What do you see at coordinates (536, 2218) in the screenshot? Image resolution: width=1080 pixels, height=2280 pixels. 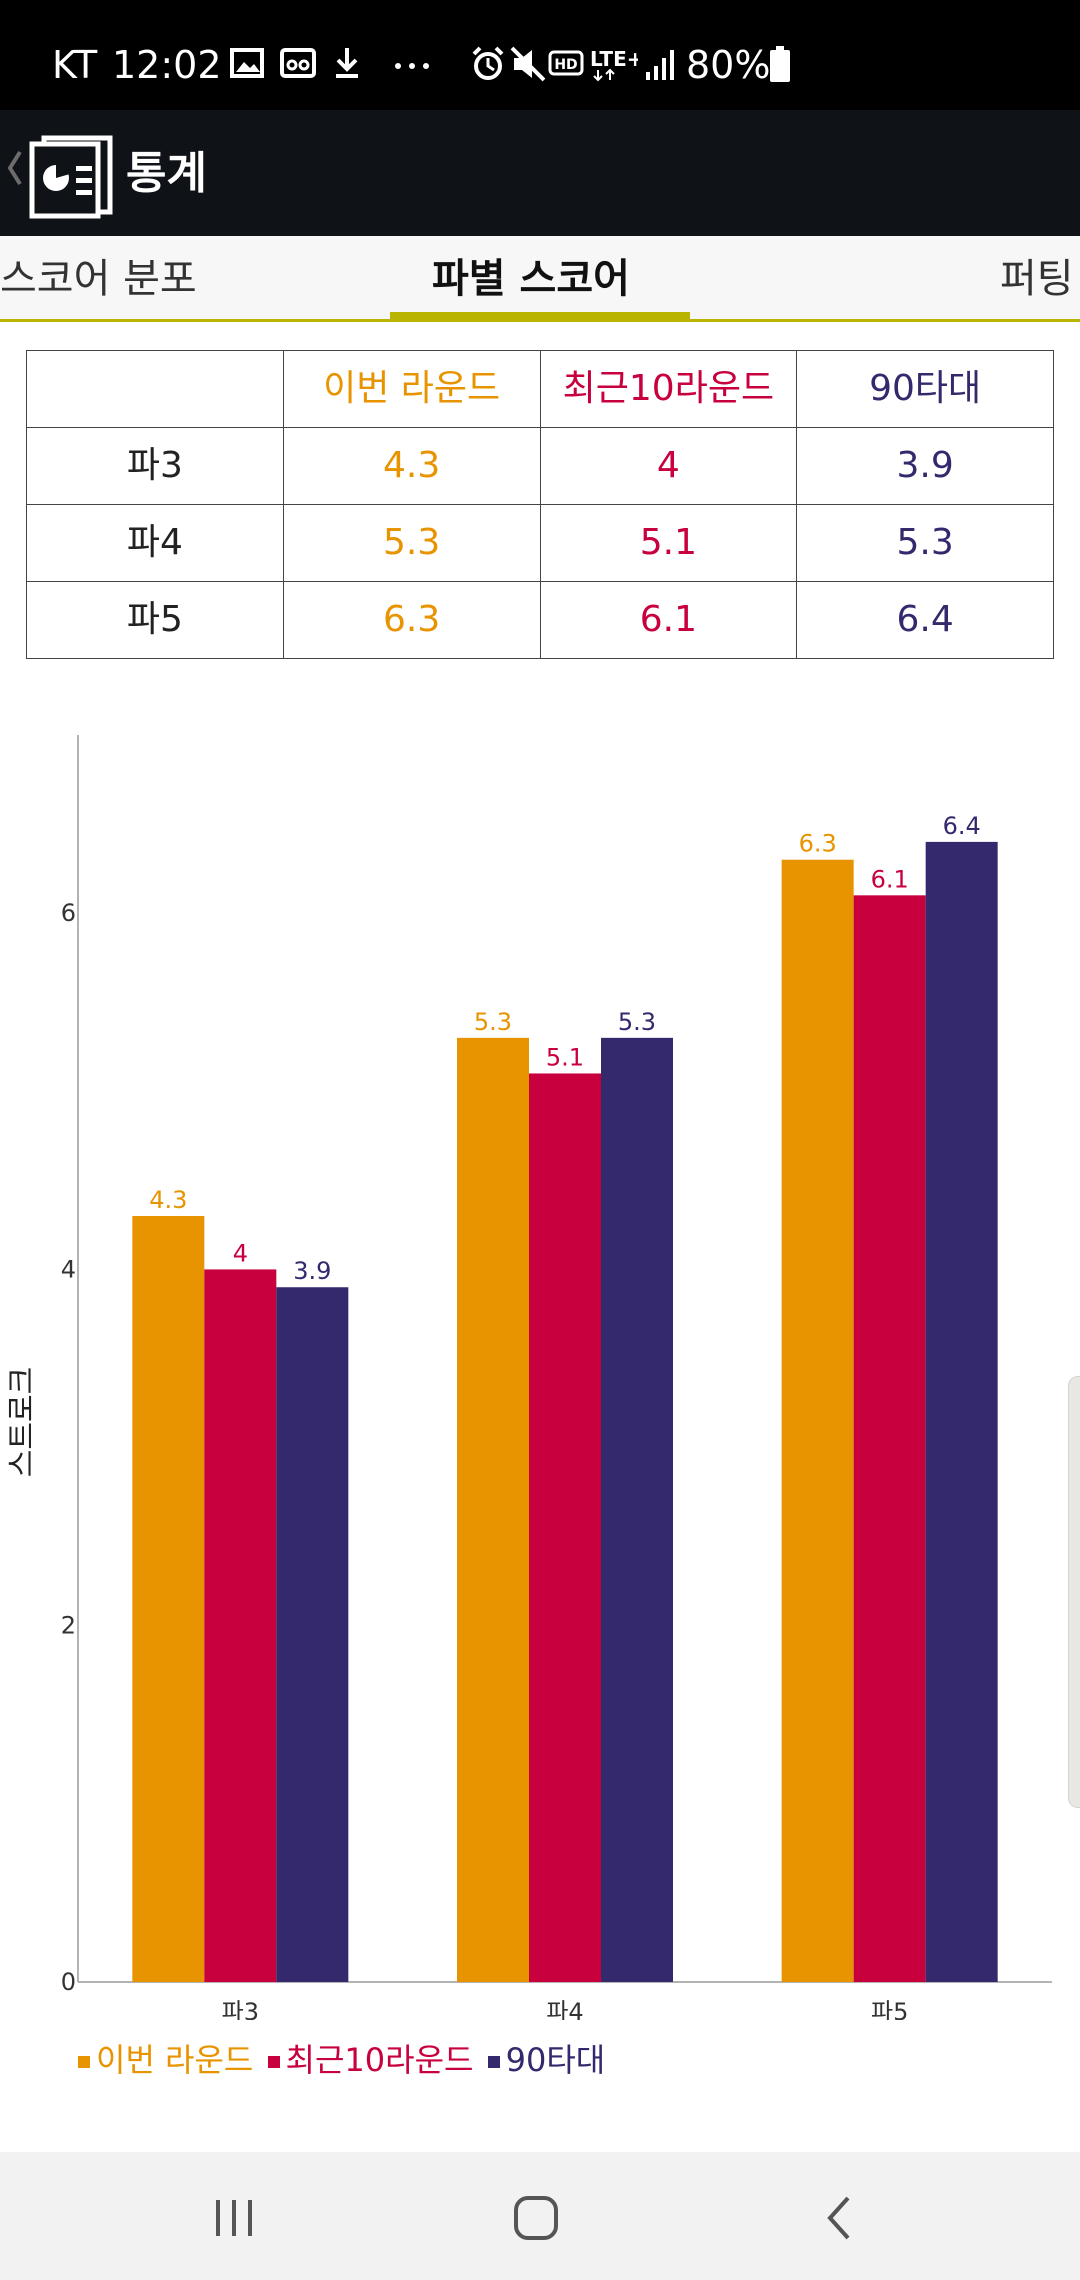 I see `home-icon` at bounding box center [536, 2218].